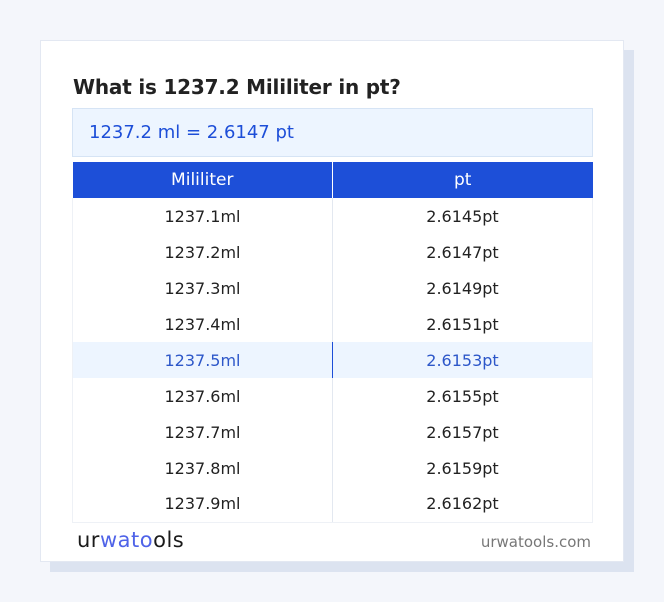  I want to click on mililiter-cell: 1237.2ml, so click(202, 252).